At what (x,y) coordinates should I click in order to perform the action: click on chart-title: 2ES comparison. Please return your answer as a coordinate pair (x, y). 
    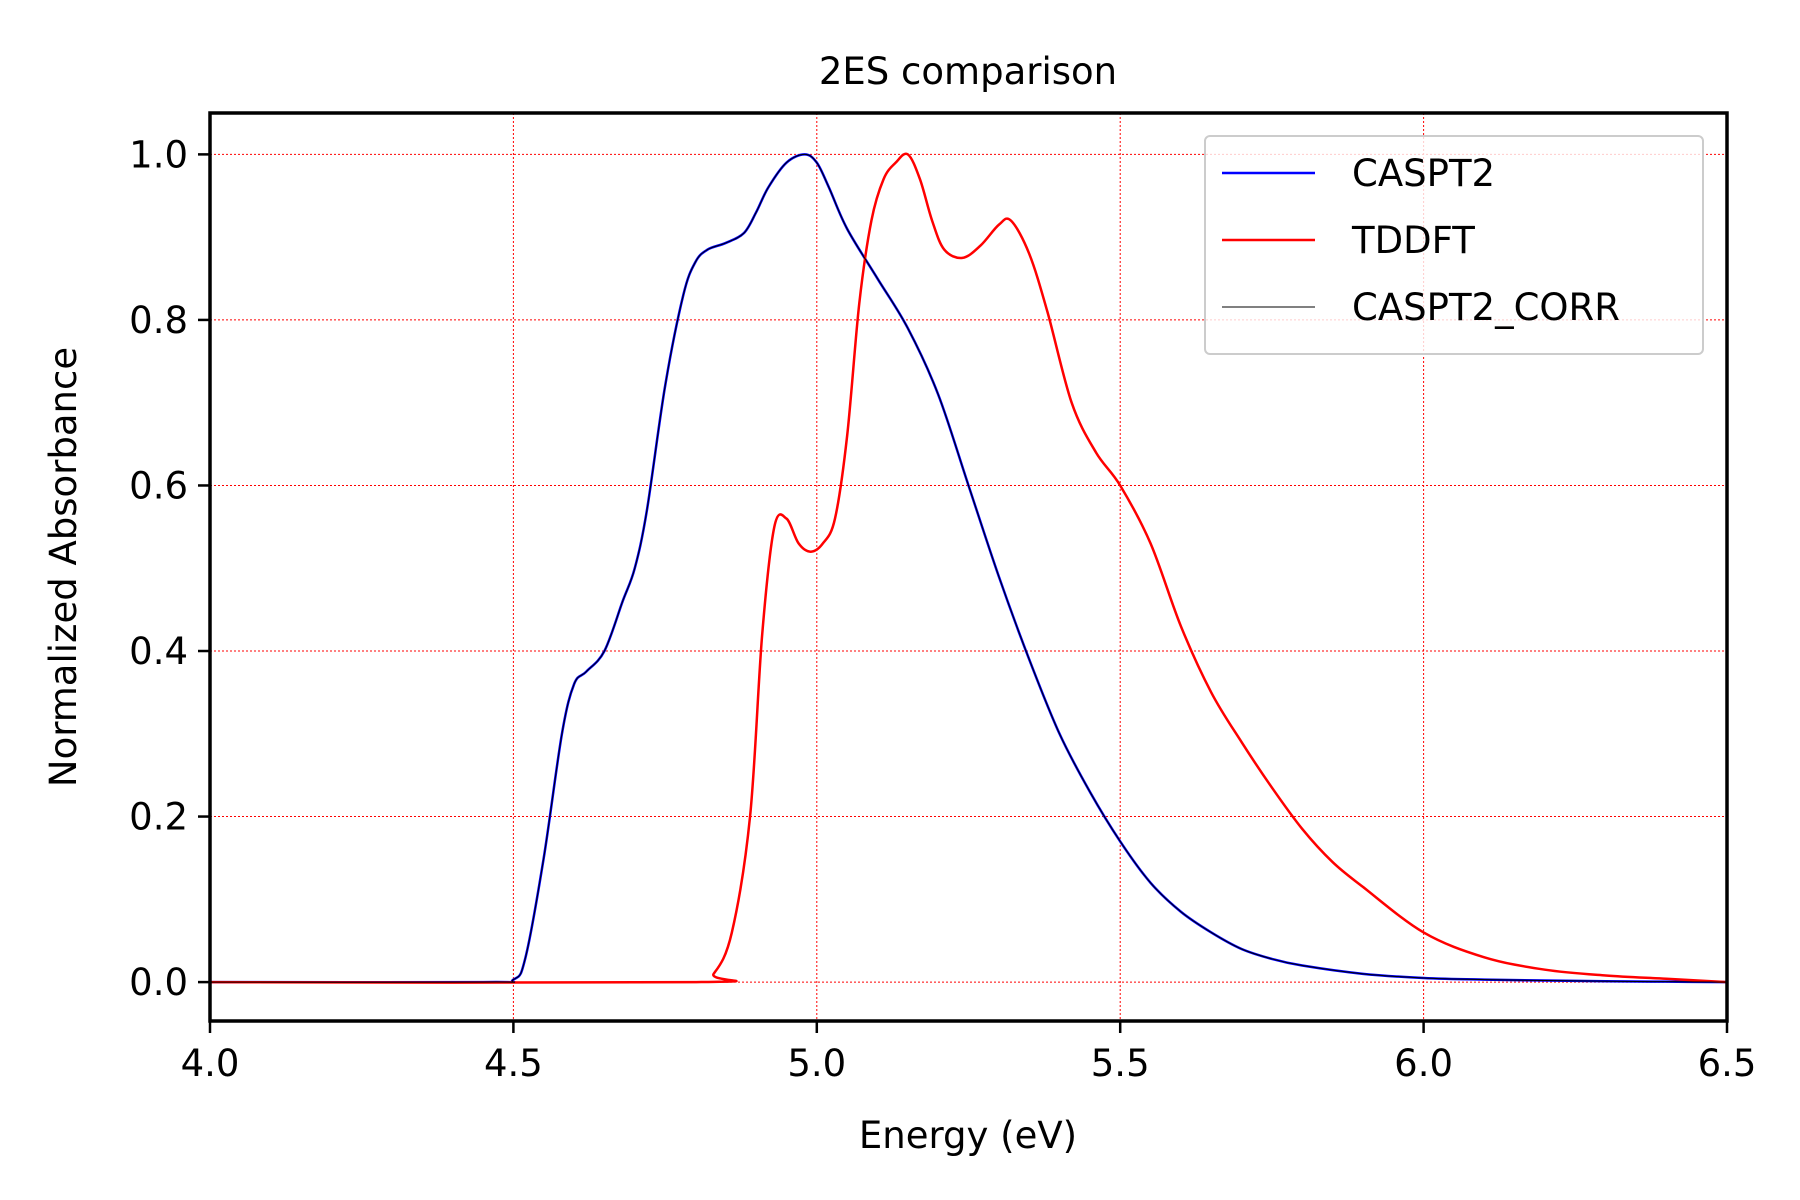
    Looking at the image, I should click on (968, 71).